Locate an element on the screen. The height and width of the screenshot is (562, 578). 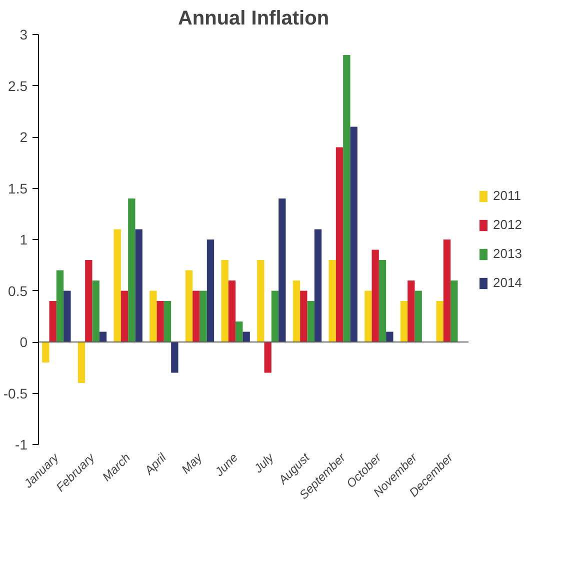
legend-label: 2014 is located at coordinates (507, 282).